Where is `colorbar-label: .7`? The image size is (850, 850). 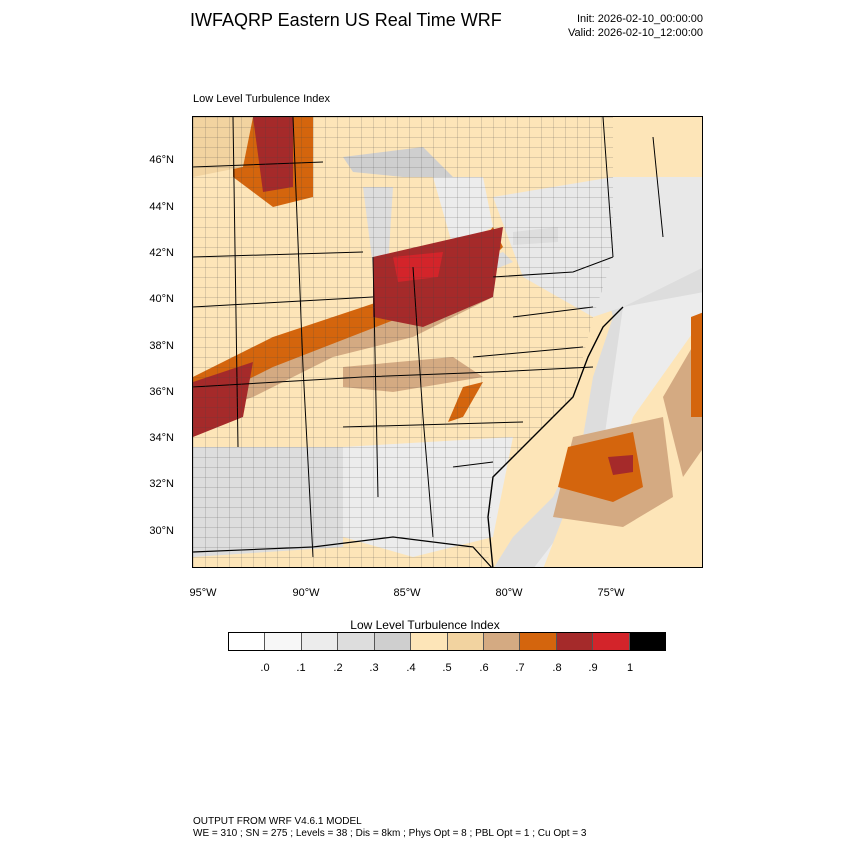 colorbar-label: .7 is located at coordinates (520, 668).